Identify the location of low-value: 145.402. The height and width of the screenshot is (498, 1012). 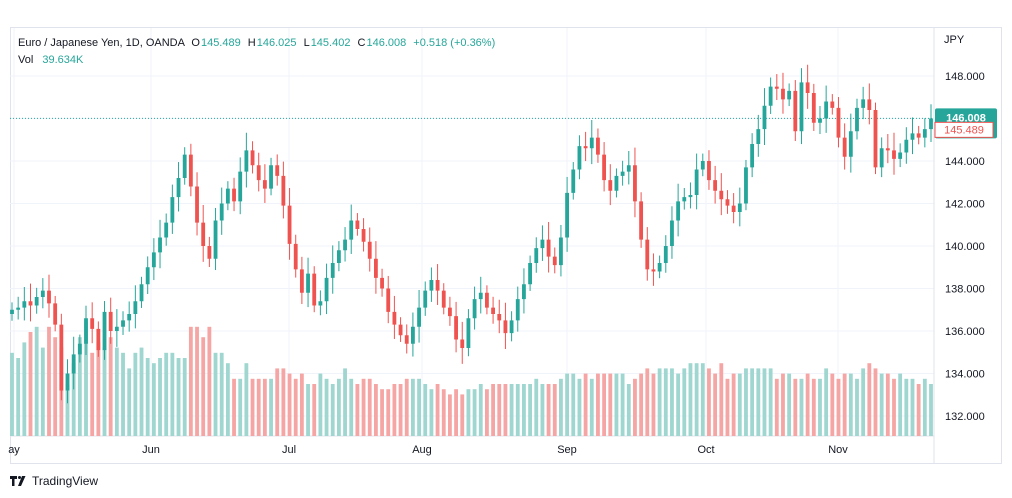
(330, 43).